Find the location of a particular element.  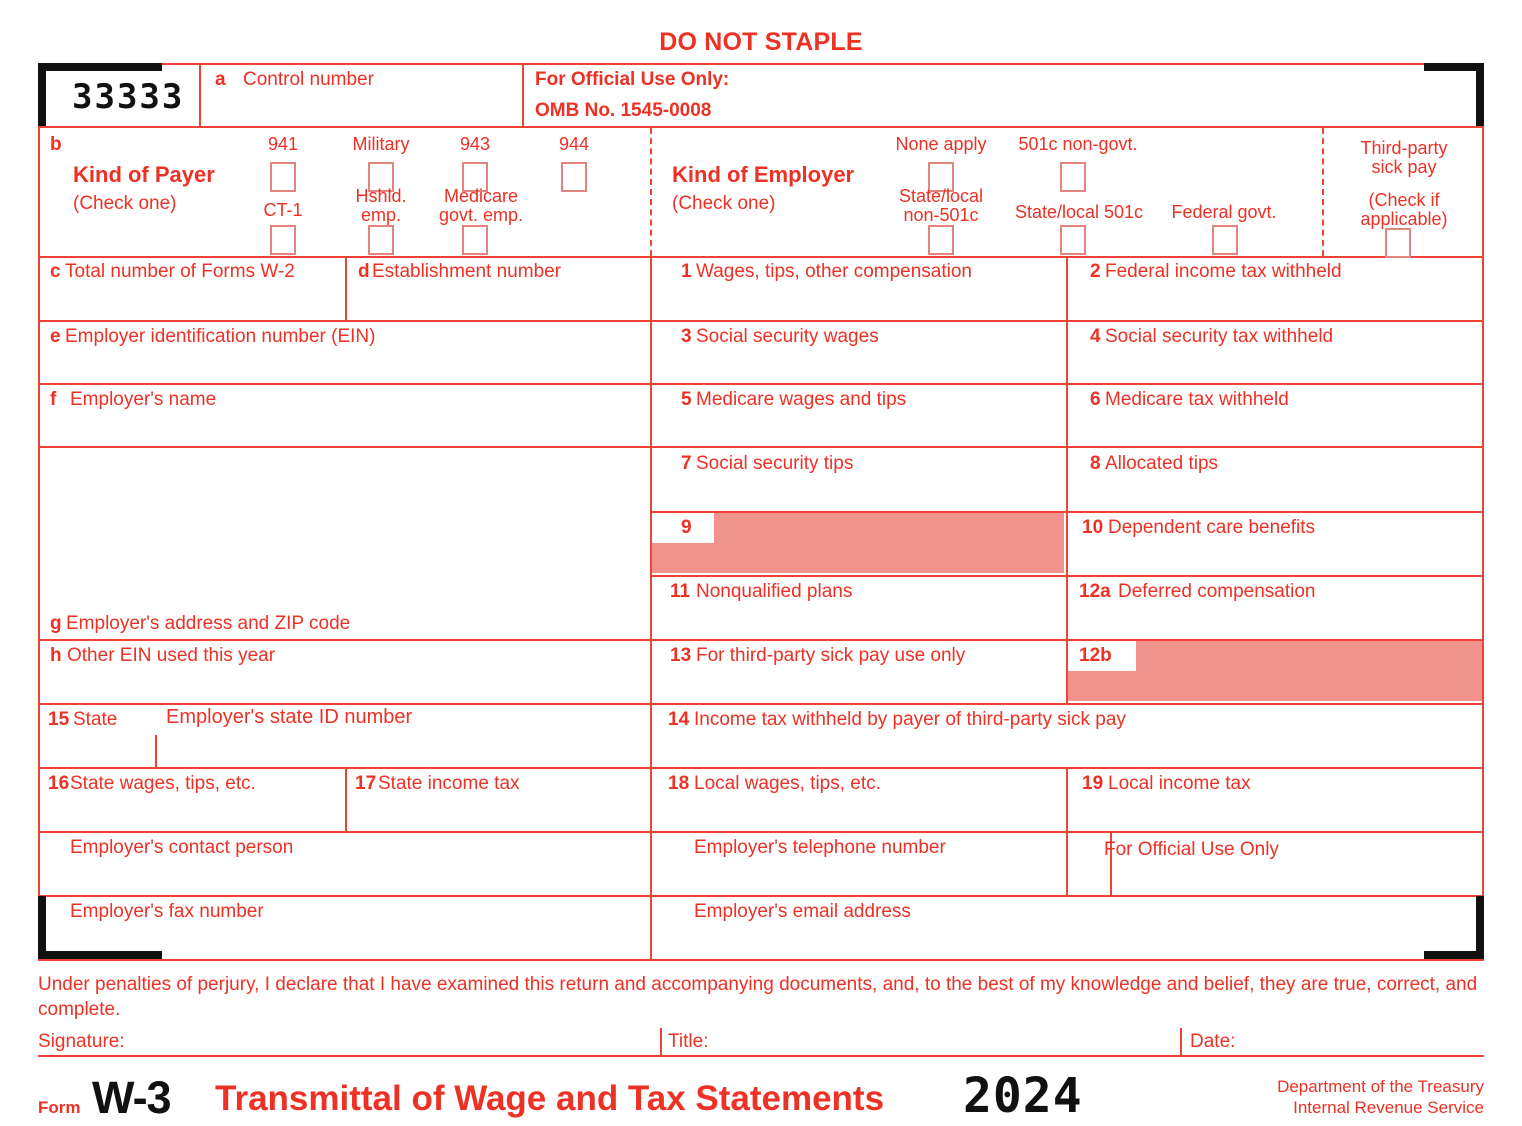

rule-r1 is located at coordinates (761, 321).